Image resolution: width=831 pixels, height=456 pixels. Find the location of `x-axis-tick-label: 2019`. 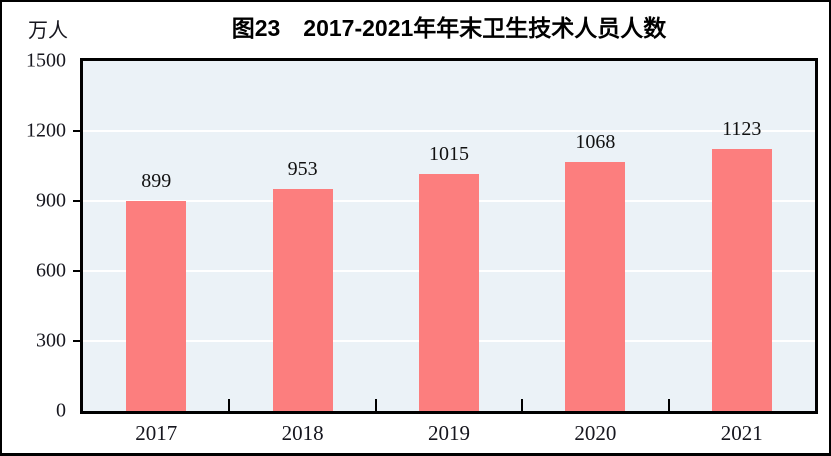

x-axis-tick-label: 2019 is located at coordinates (449, 433).